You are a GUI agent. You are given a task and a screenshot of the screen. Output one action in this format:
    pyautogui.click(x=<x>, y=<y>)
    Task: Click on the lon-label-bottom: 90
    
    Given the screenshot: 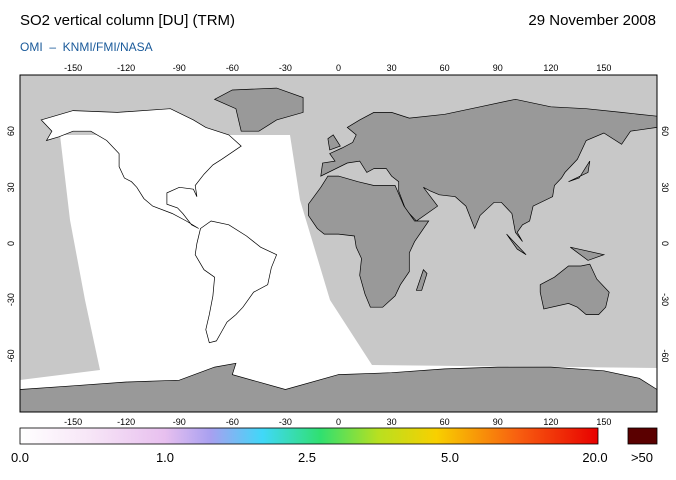 What is the action you would take?
    pyautogui.click(x=498, y=422)
    